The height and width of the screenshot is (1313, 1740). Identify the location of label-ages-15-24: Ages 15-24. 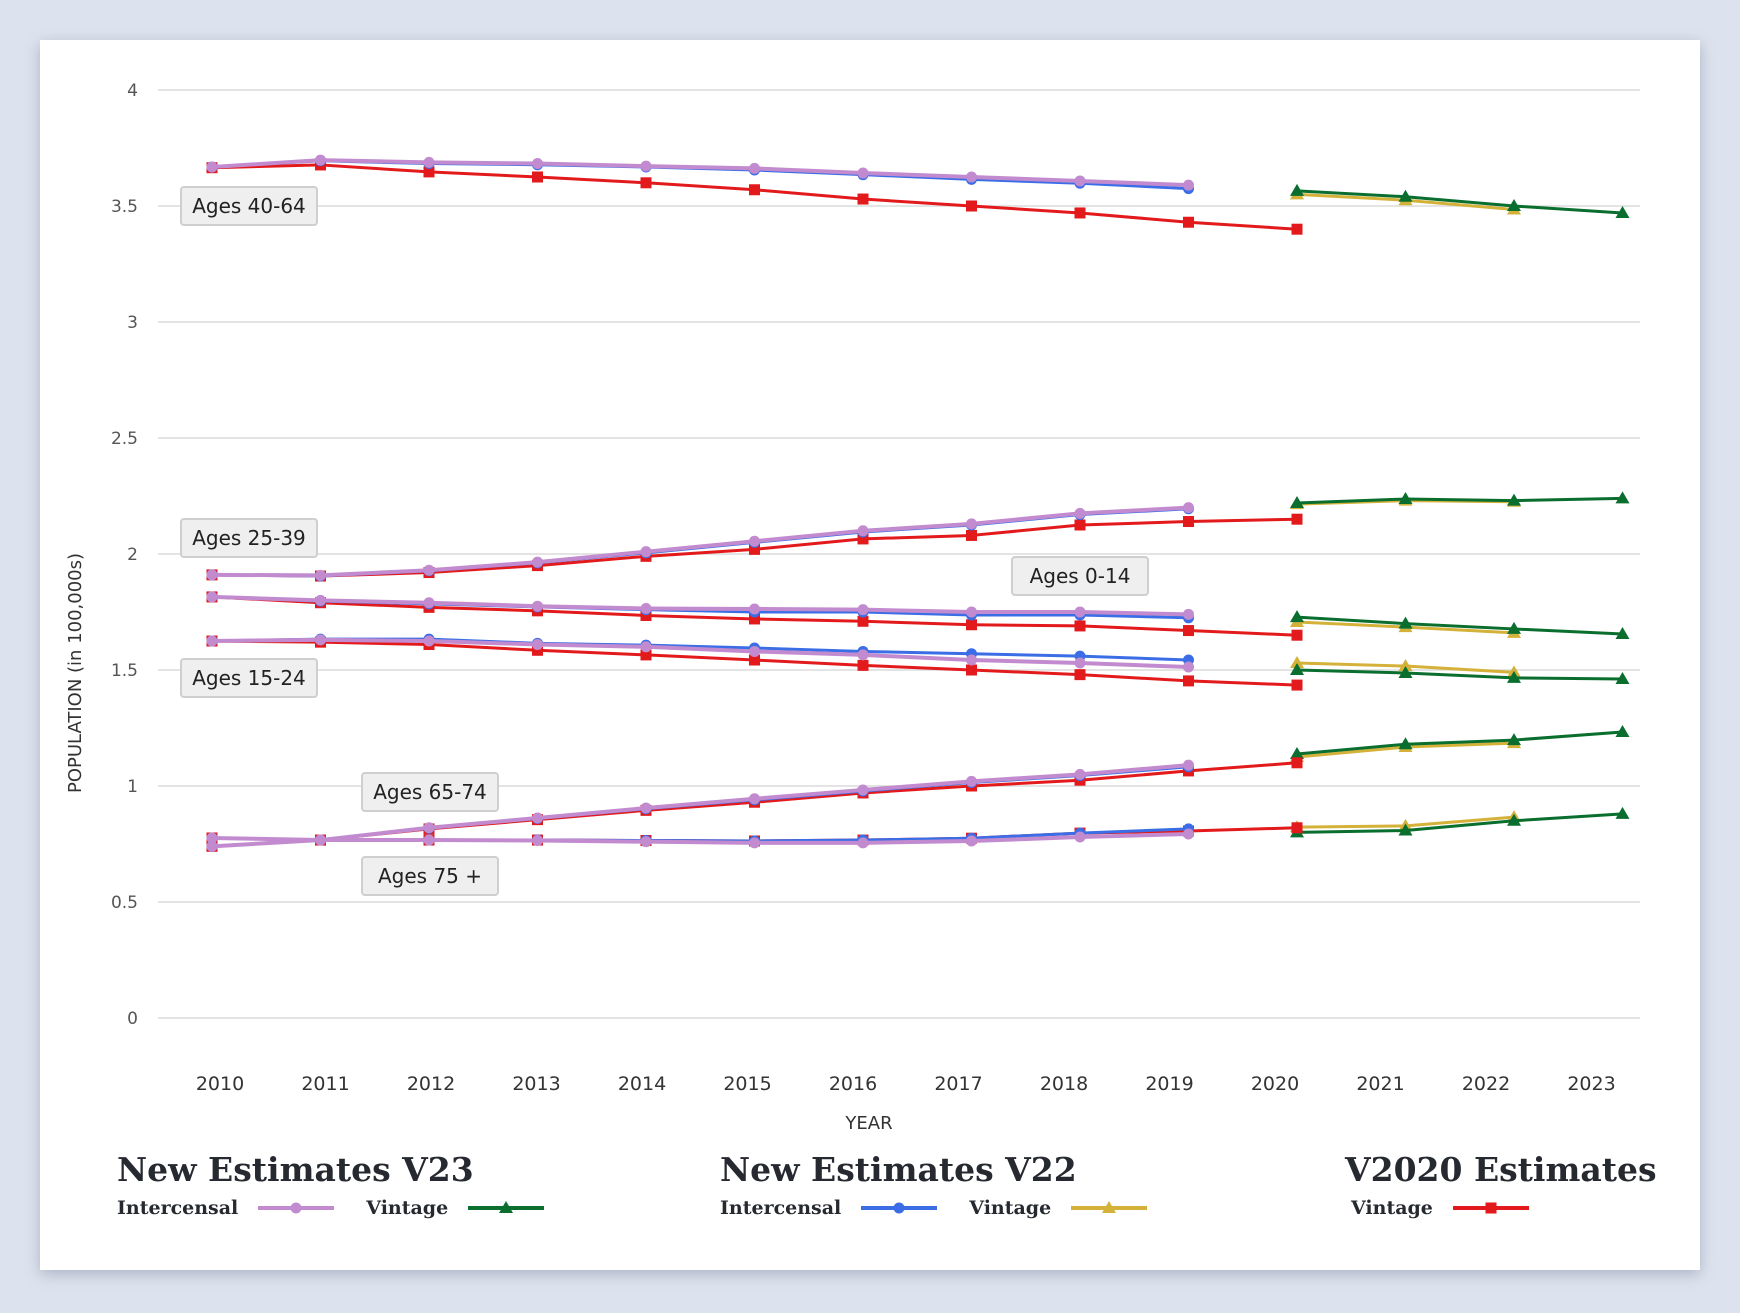
(249, 678).